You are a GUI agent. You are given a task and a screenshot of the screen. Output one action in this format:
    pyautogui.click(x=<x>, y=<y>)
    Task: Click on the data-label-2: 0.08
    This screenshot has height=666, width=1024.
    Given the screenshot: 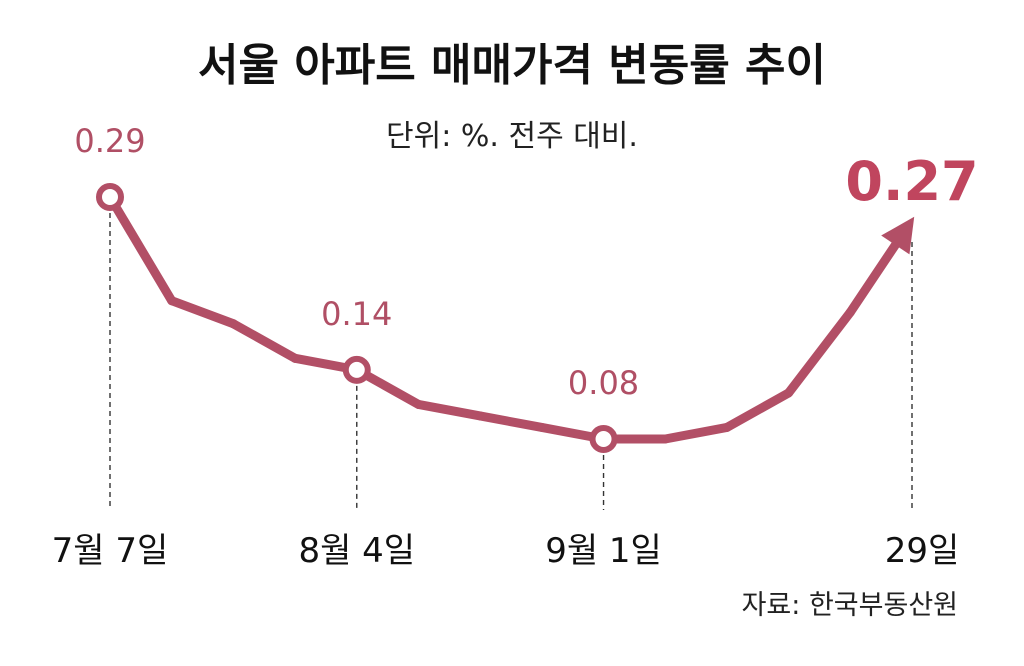 What is the action you would take?
    pyautogui.click(x=603, y=383)
    